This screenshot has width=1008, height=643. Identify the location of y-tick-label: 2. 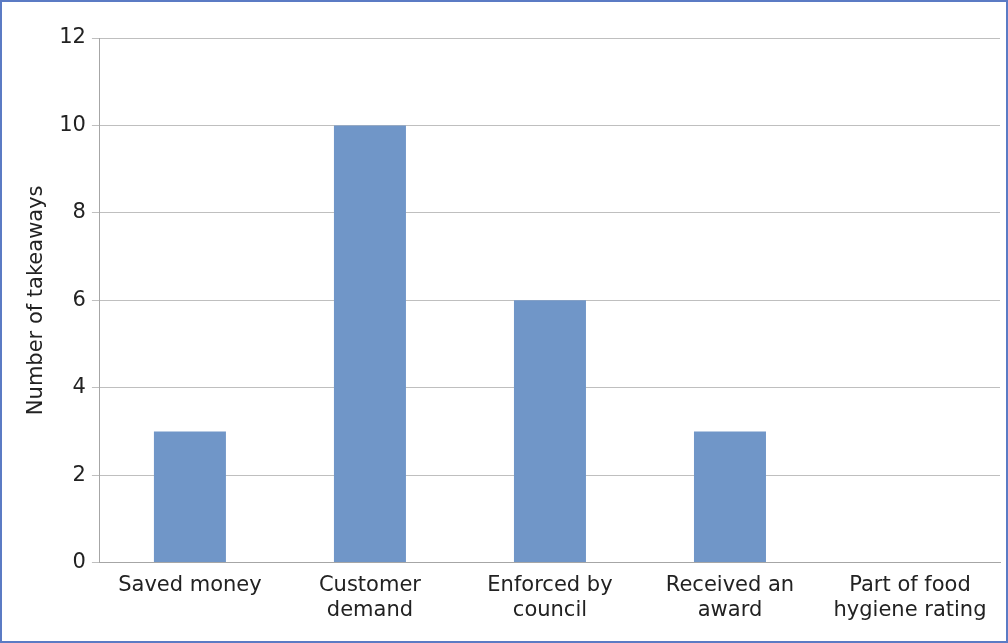
(79, 473).